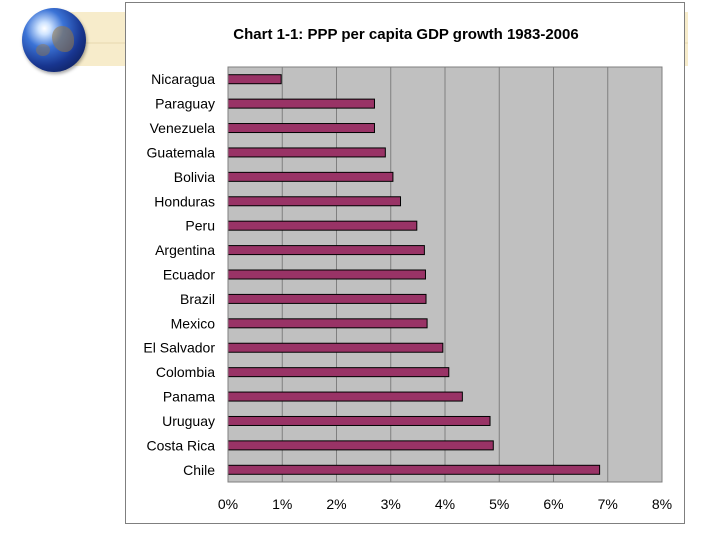  I want to click on category-label: Costa Rica, so click(181, 445).